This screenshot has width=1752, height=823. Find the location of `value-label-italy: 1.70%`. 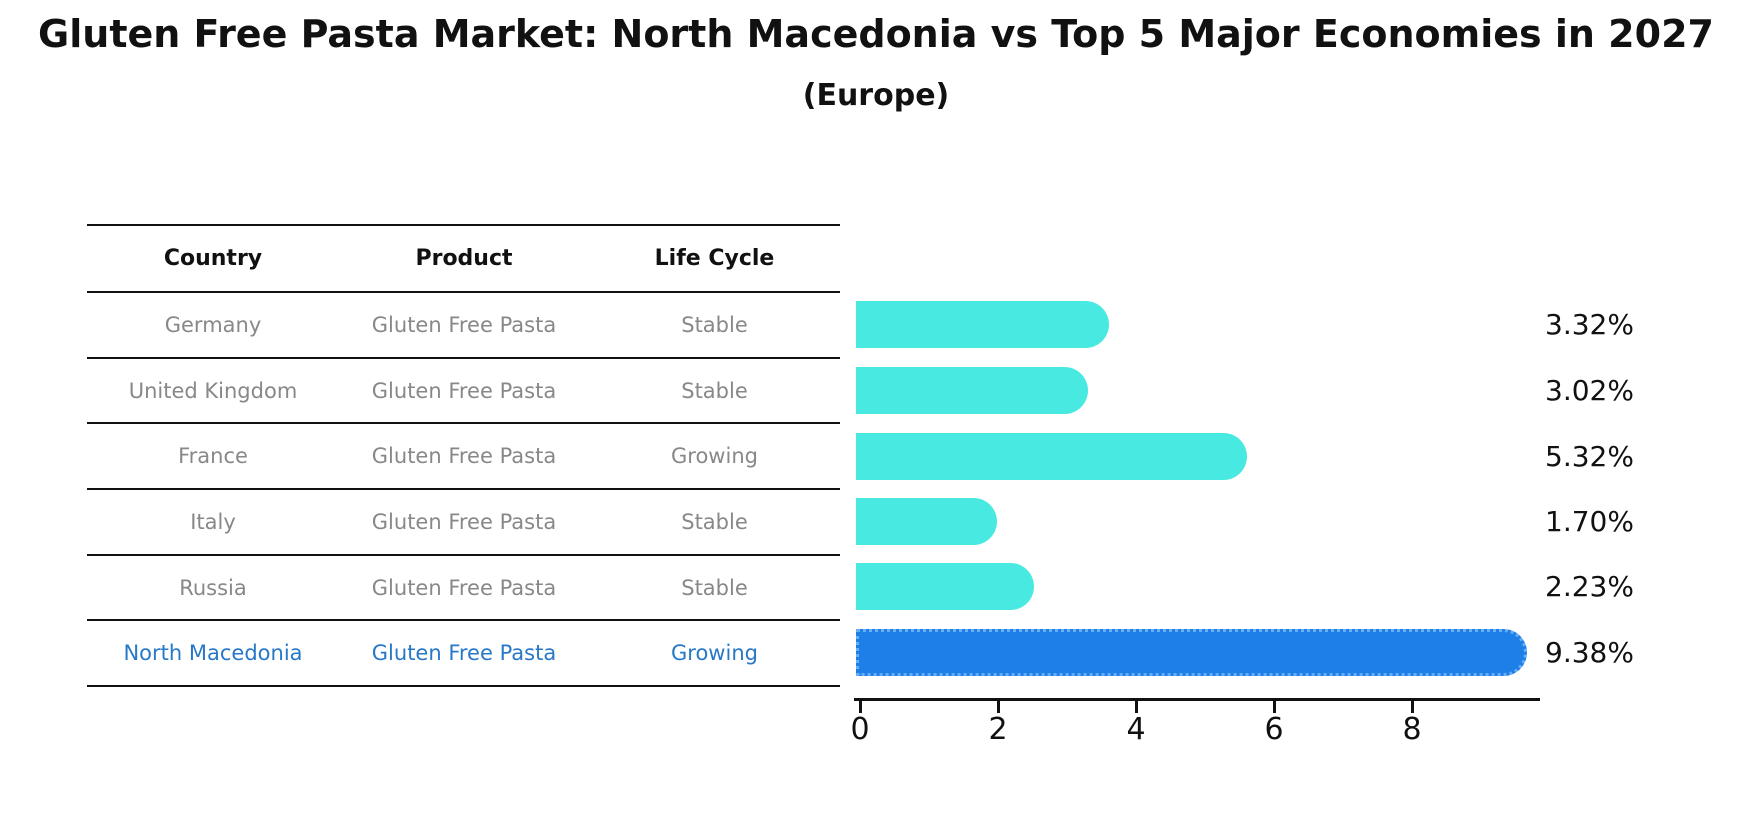

value-label-italy: 1.70% is located at coordinates (1589, 521).